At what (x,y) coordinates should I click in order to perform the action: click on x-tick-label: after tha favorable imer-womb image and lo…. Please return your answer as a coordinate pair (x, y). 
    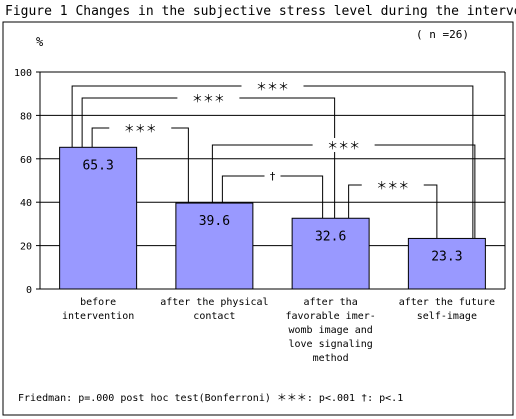
    Looking at the image, I should click on (330, 330).